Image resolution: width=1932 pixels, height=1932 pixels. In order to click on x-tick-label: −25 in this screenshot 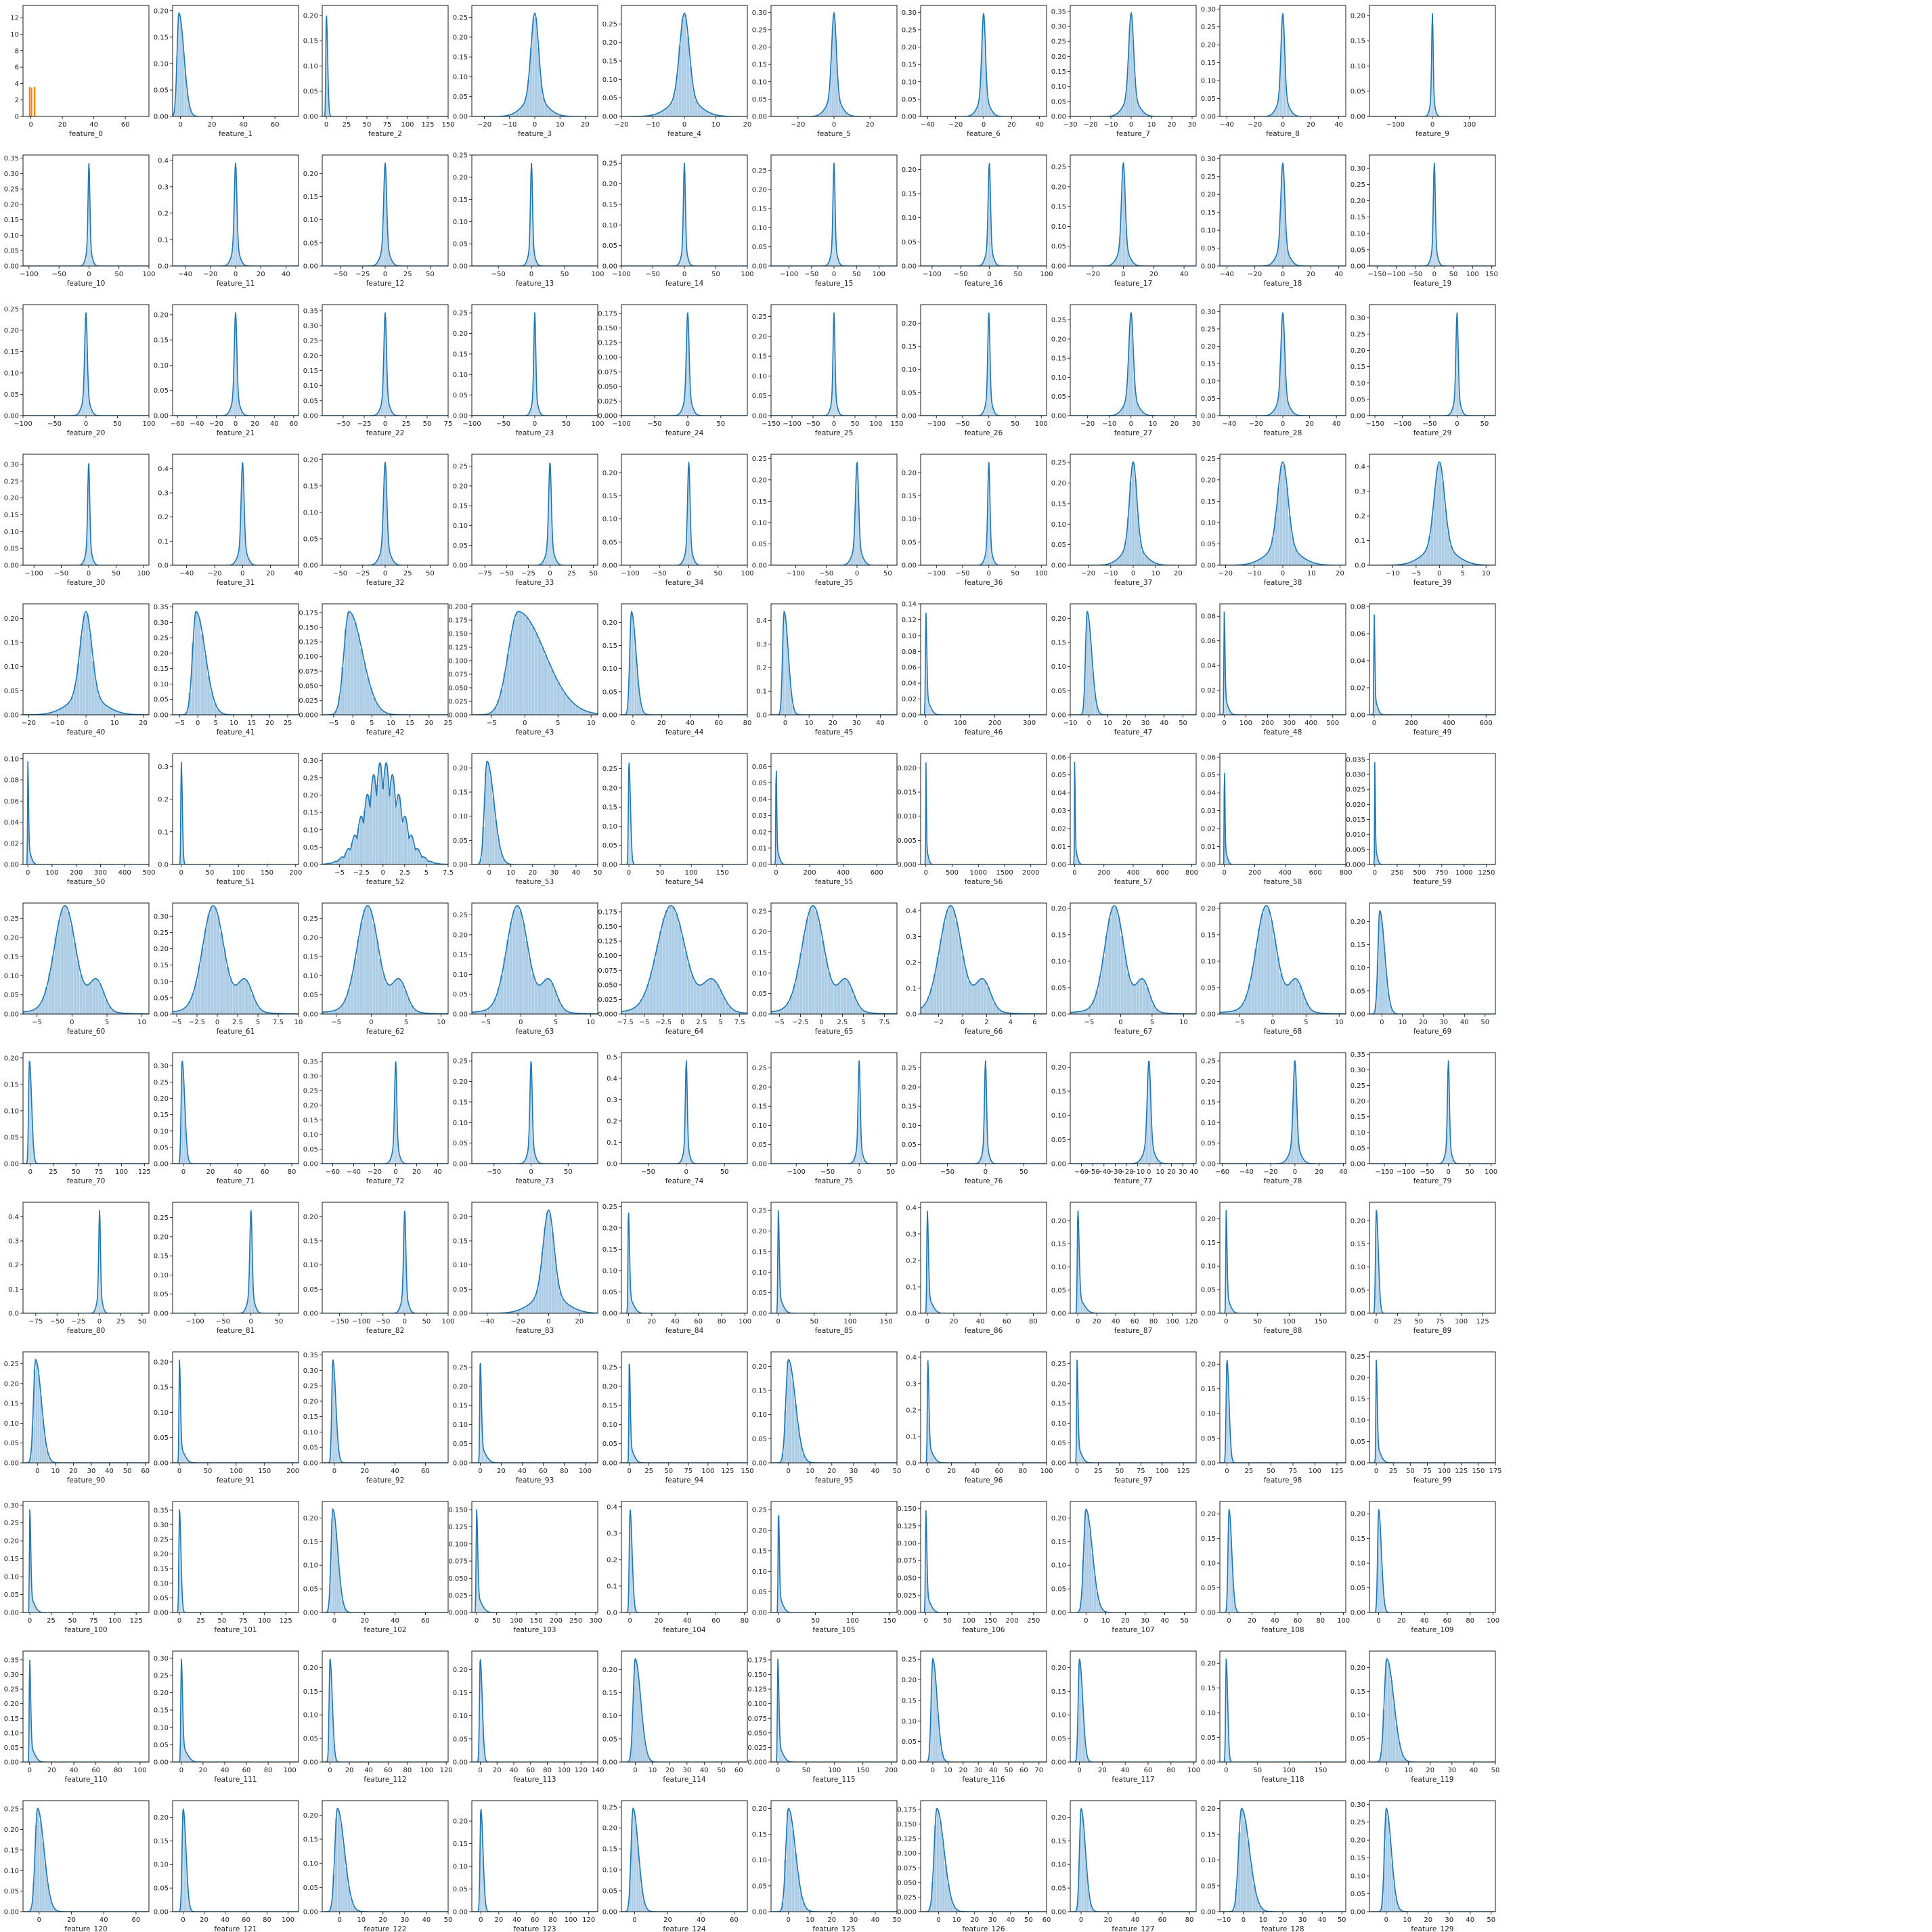, I will do `click(362, 573)`.